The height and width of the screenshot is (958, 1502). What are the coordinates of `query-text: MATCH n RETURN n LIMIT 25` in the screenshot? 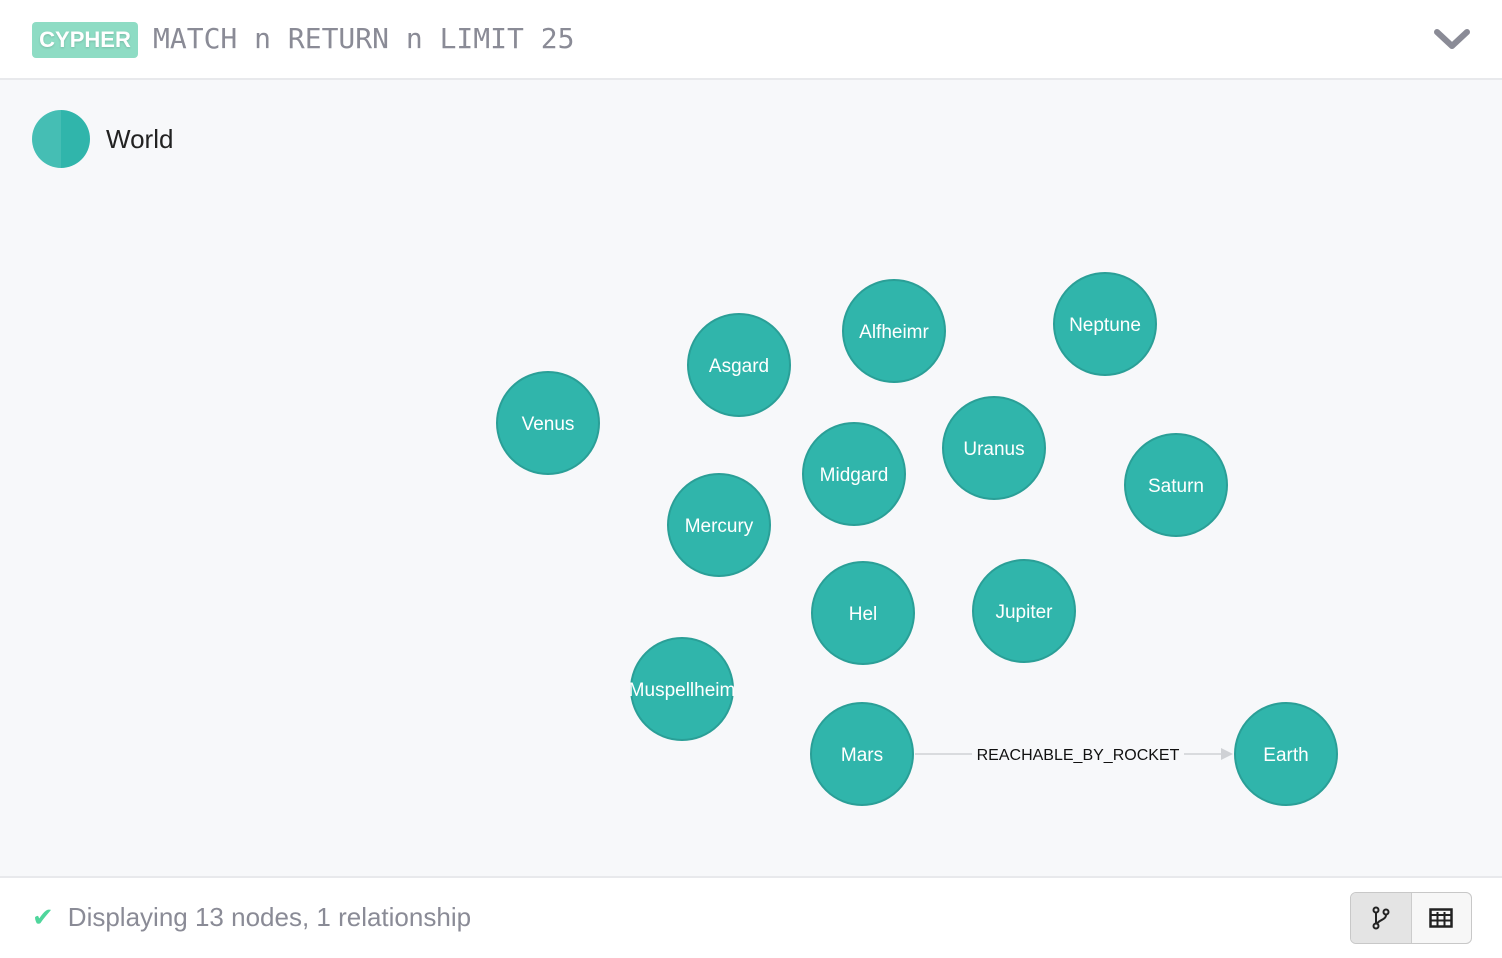 It's located at (364, 38).